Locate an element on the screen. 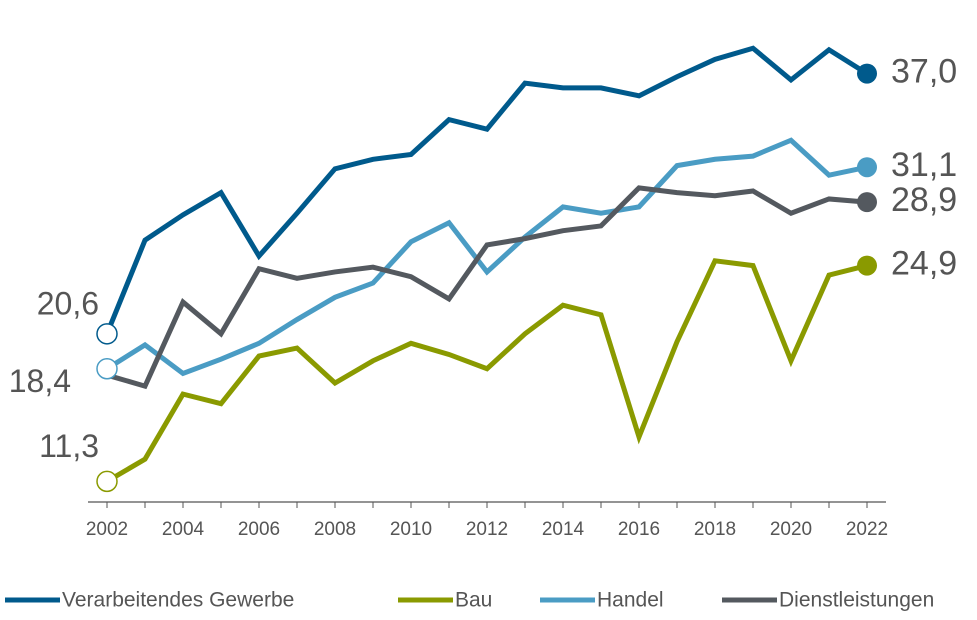 Image resolution: width=977 pixels, height=620 pixels. x-tick-label: 2014 is located at coordinates (563, 529).